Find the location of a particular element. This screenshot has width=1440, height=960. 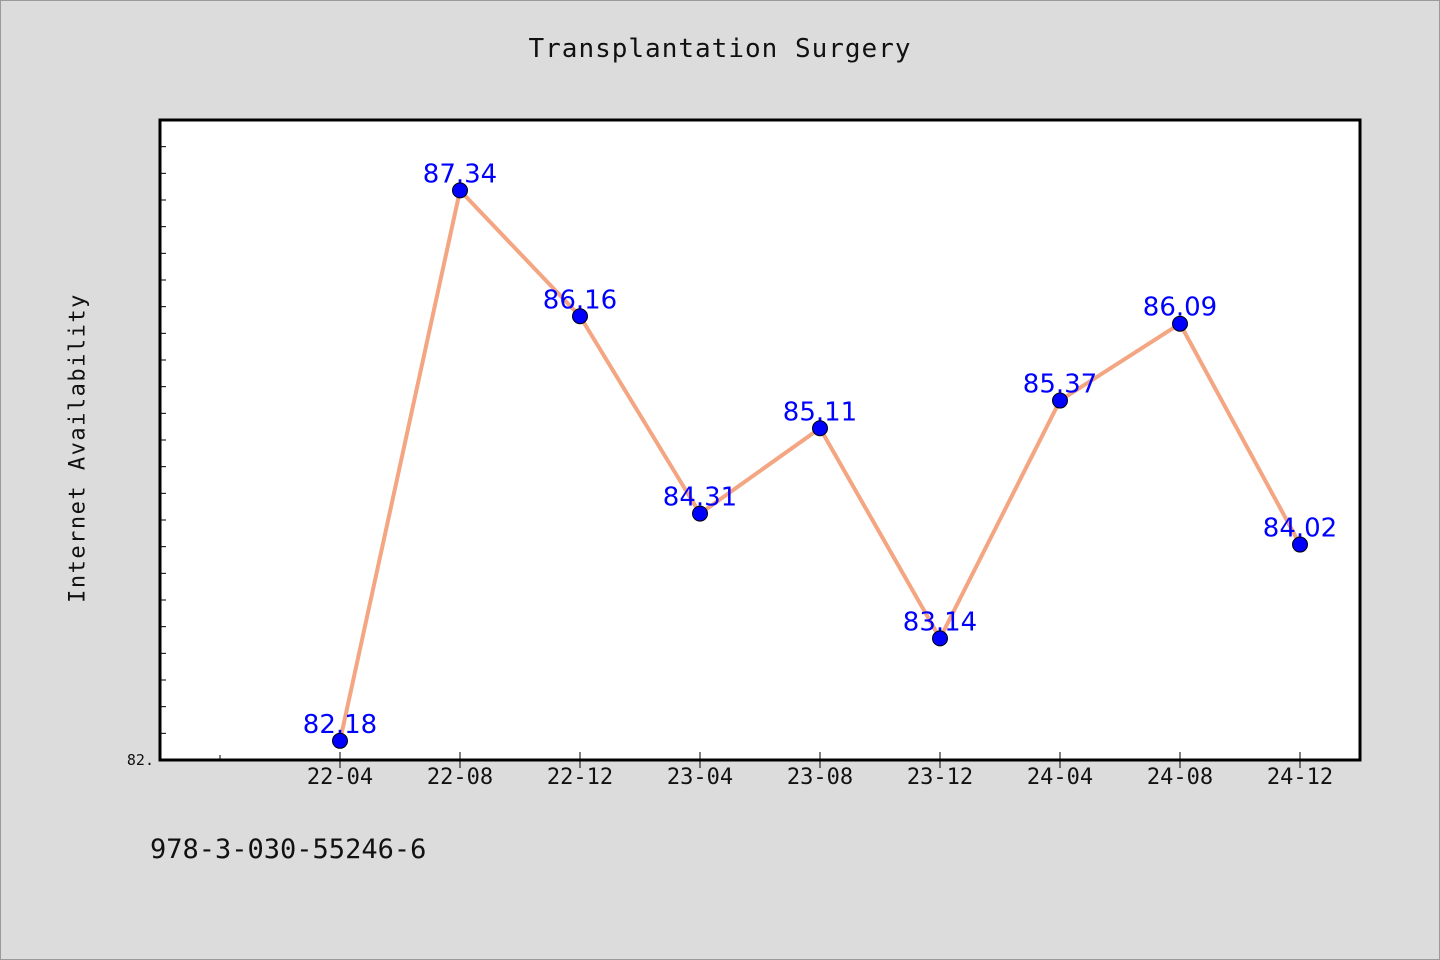

x-tick-label: 23-04 is located at coordinates (700, 777).